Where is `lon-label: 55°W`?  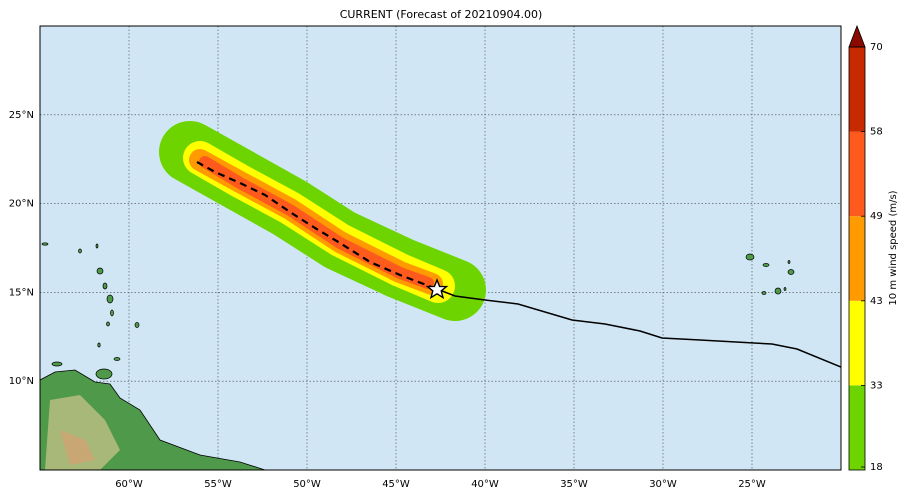 lon-label: 55°W is located at coordinates (218, 484).